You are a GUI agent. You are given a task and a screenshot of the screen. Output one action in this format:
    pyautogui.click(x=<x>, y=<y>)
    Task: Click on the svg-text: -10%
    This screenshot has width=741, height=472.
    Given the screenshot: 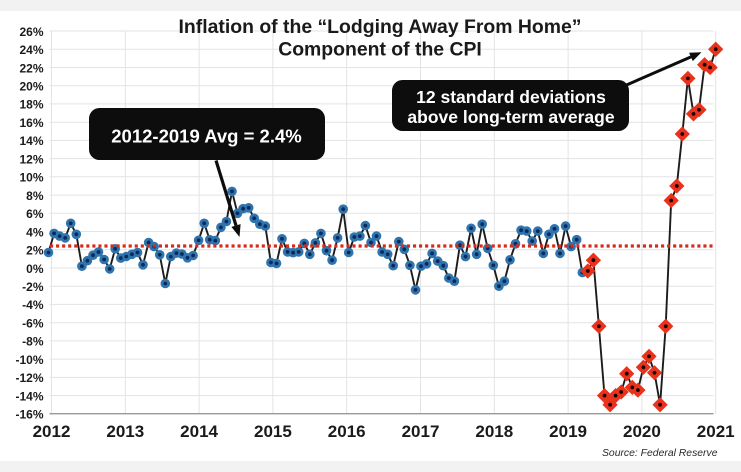 What is the action you would take?
    pyautogui.click(x=29, y=360)
    